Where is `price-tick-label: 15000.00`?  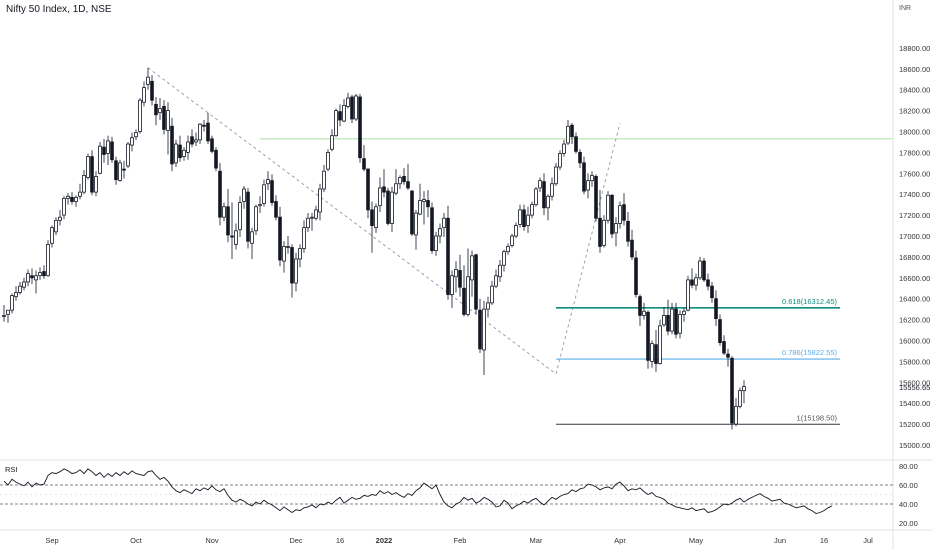
price-tick-label: 15000.00 is located at coordinates (914, 445).